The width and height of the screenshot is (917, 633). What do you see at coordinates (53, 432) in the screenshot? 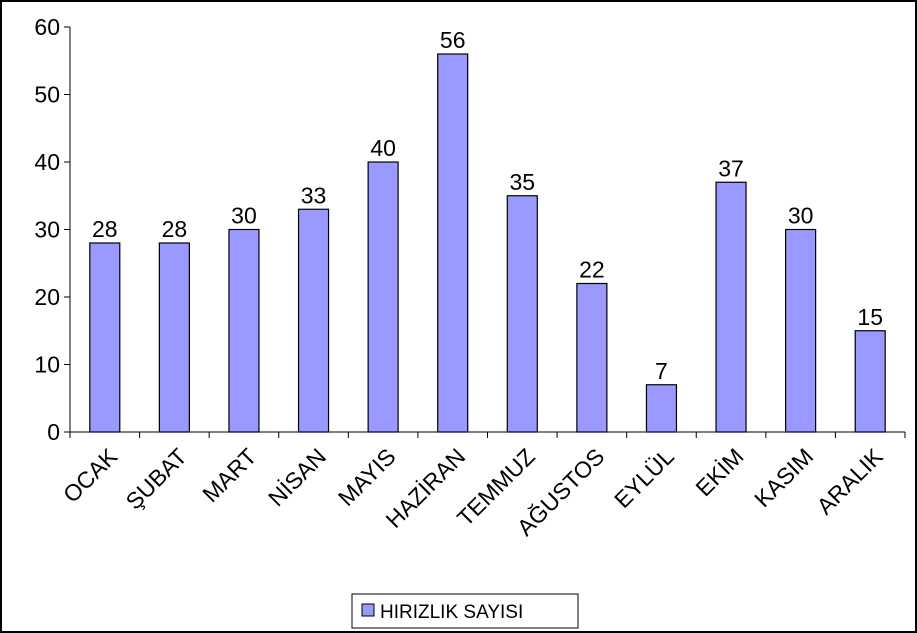
I see `y-tick-label: 0` at bounding box center [53, 432].